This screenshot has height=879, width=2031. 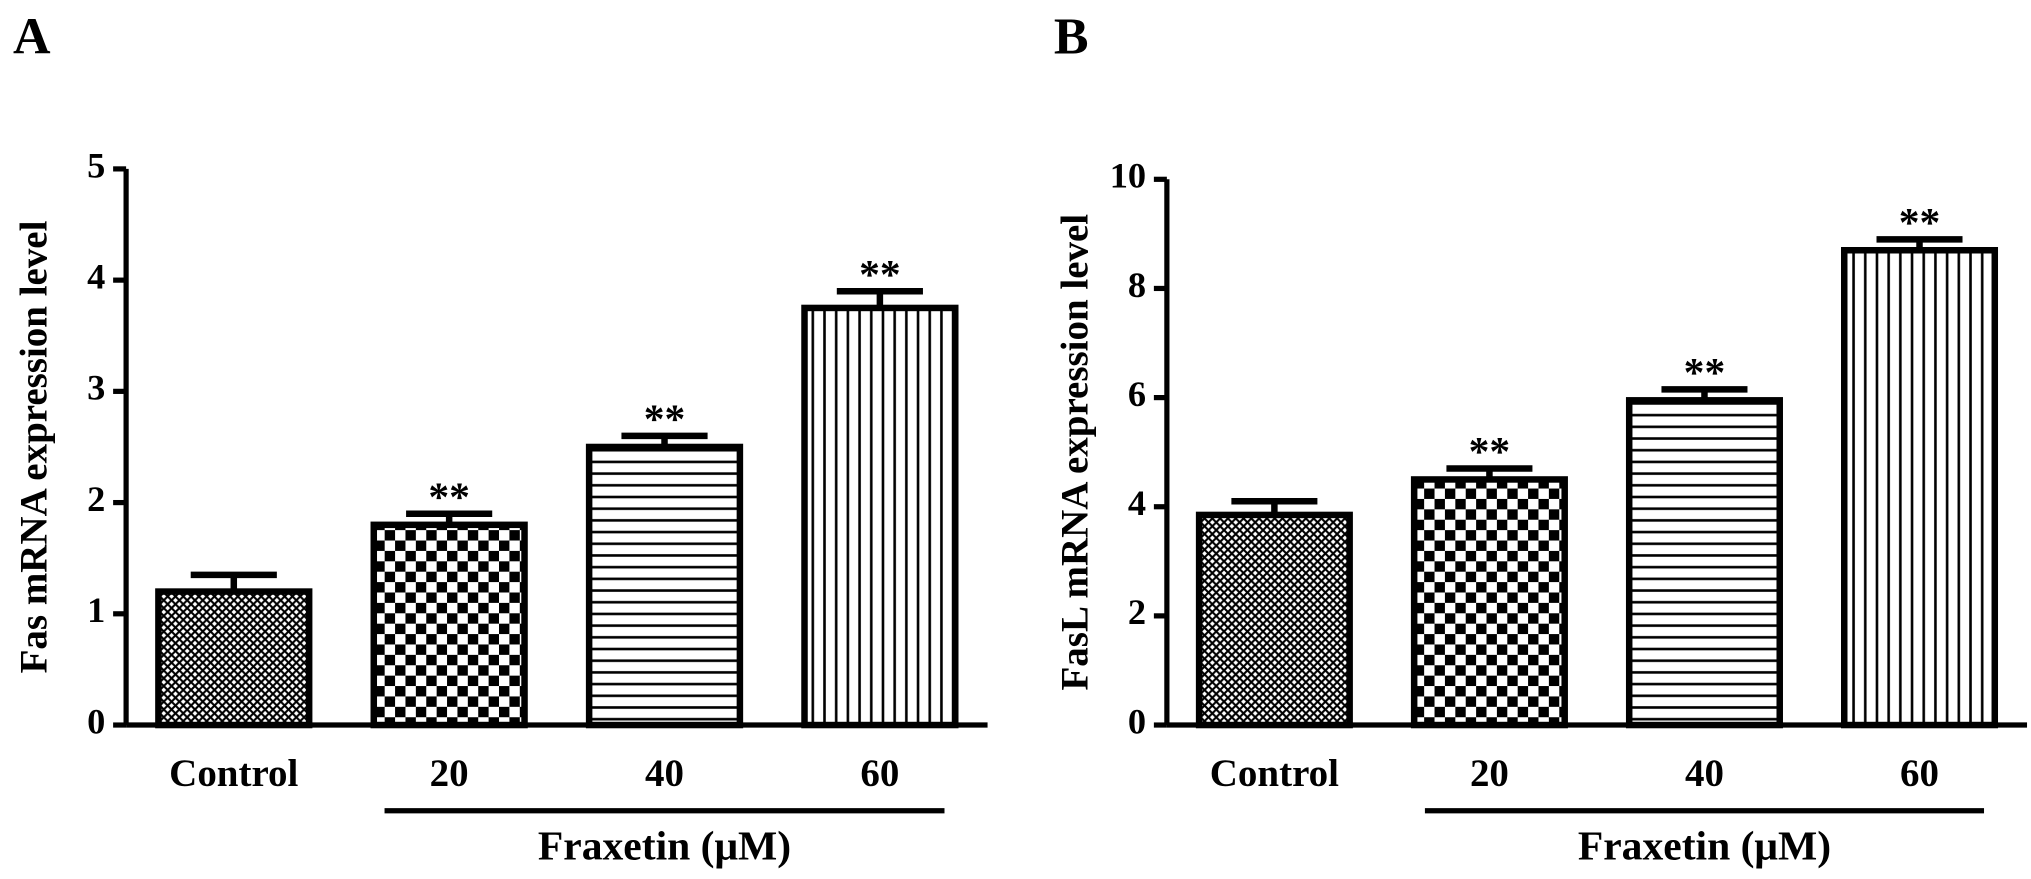 I want to click on y-tick-label: 5, so click(x=96, y=165).